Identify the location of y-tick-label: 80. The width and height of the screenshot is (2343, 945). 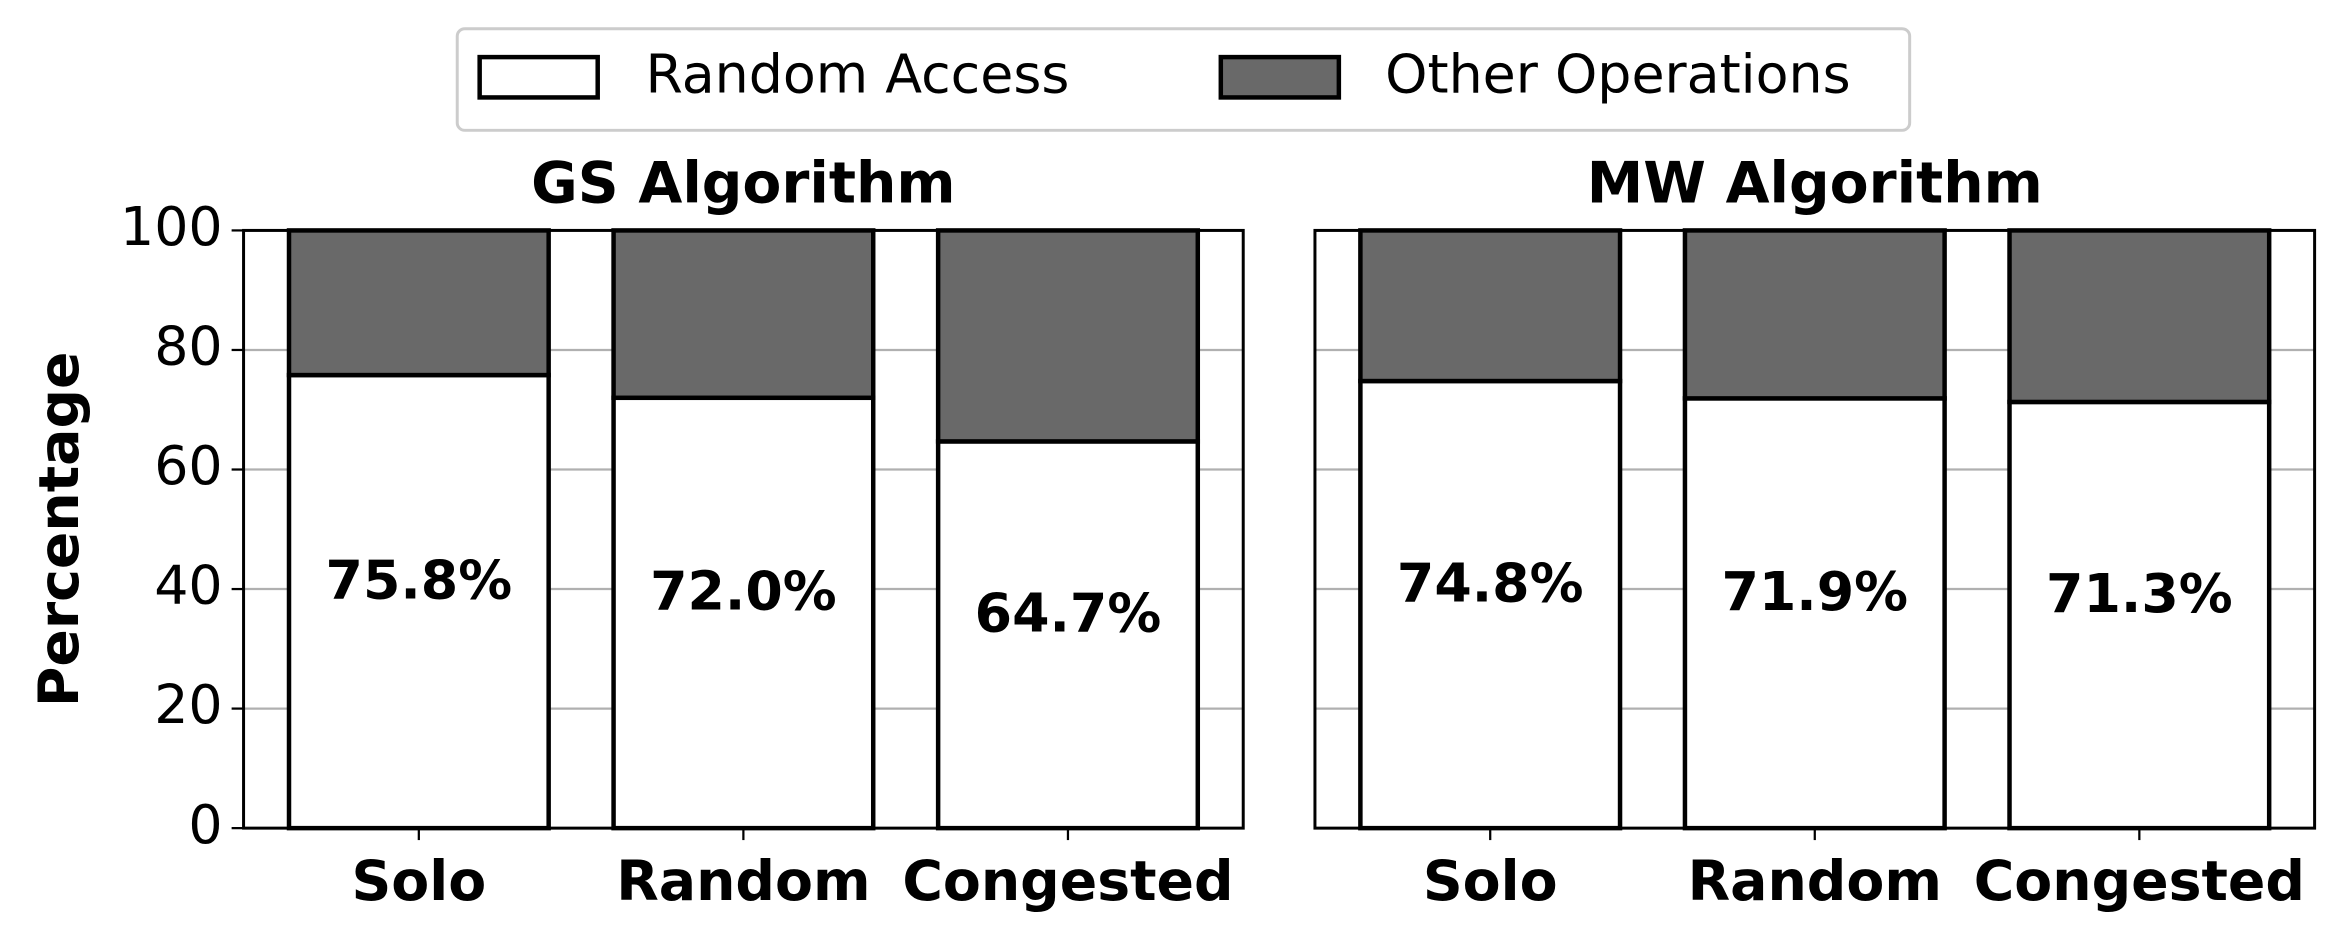
(188, 346).